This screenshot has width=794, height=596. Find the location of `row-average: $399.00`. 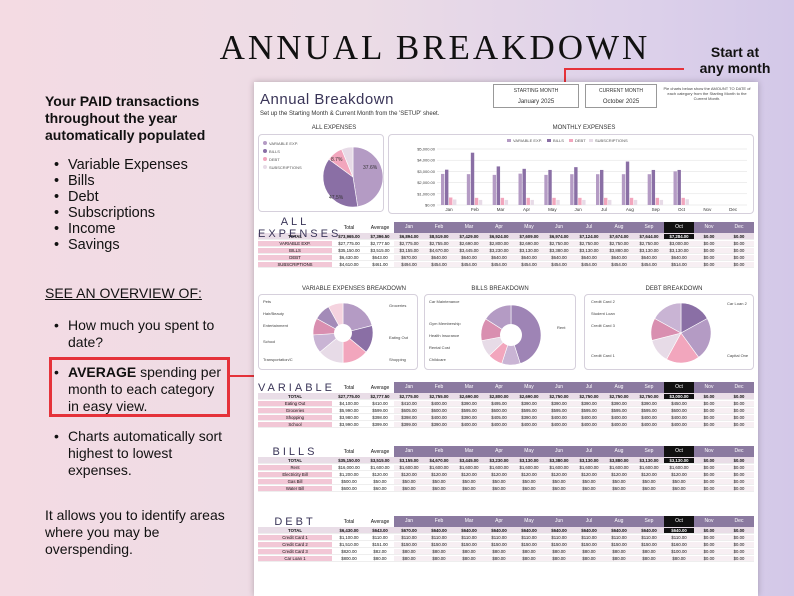

row-average: $399.00 is located at coordinates (380, 424).